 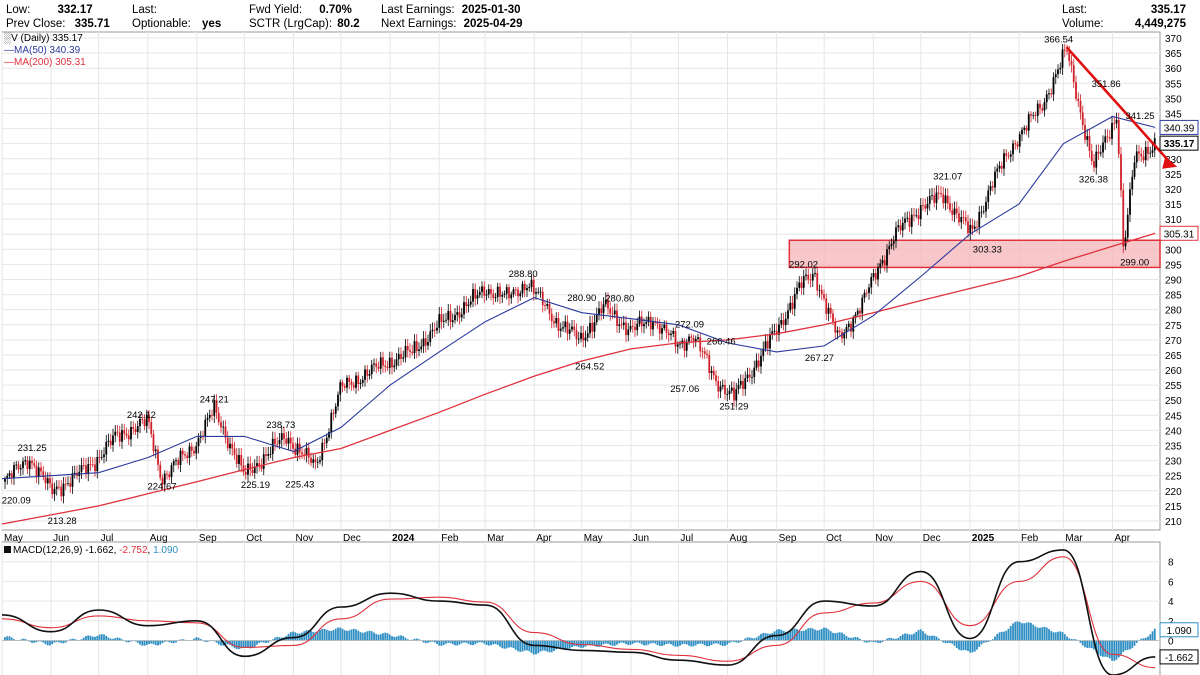 What do you see at coordinates (1173, 522) in the screenshot?
I see `price-y-tick-label: 210` at bounding box center [1173, 522].